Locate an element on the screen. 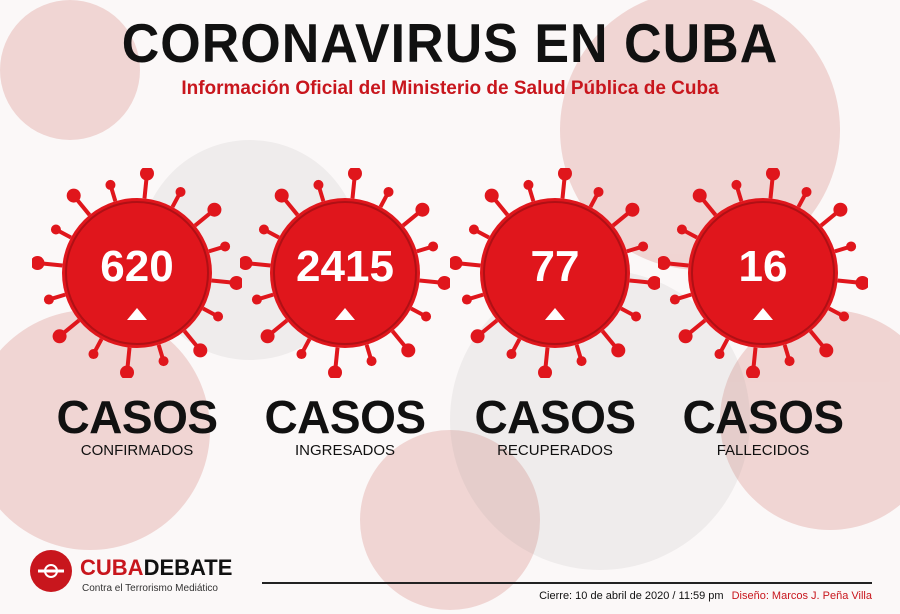 Image resolution: width=900 pixels, height=614 pixels. virus-stat-recuperados: 77 is located at coordinates (555, 273).